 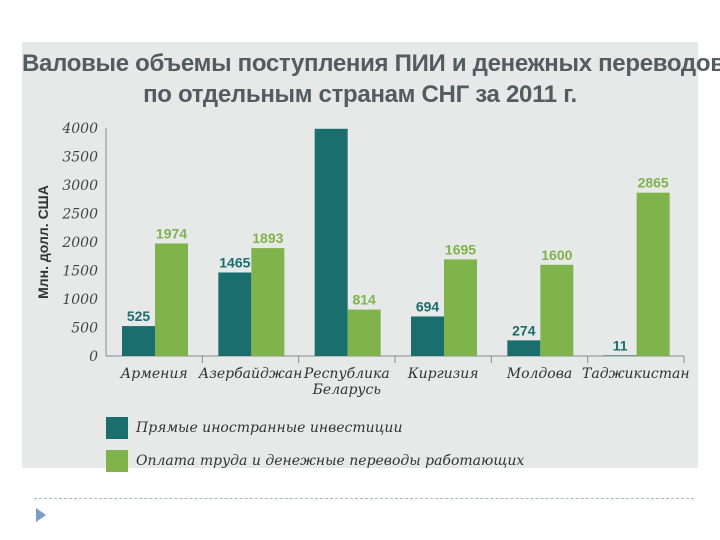 What do you see at coordinates (556, 255) in the screenshot?
I see `data-label: 1600` at bounding box center [556, 255].